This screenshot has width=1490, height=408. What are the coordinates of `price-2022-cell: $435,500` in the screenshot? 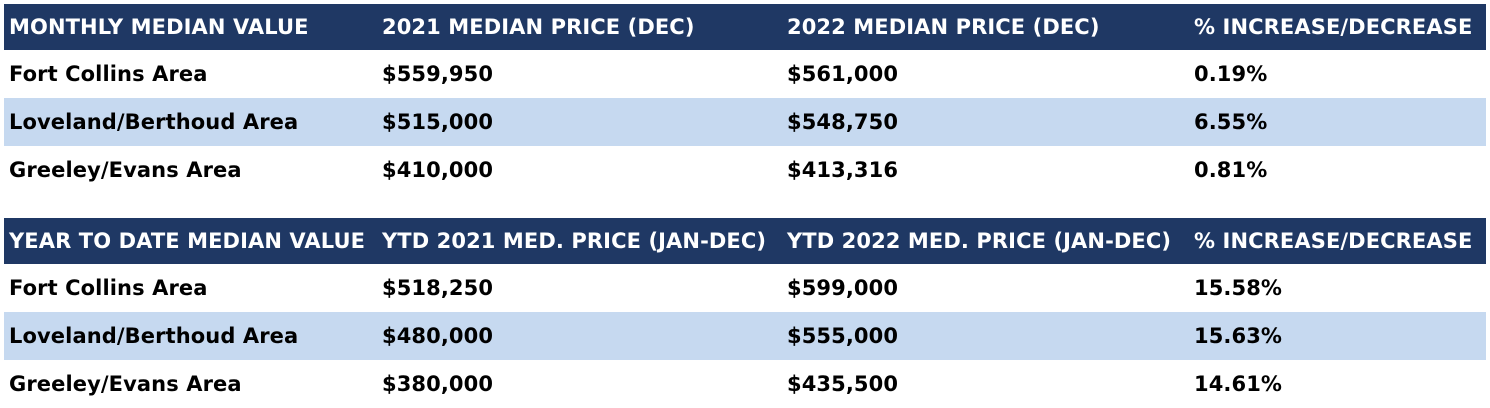 It's located at (843, 384).